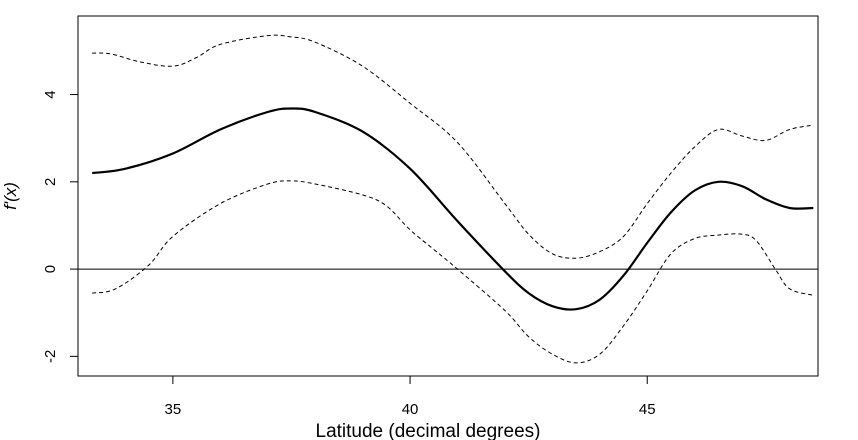  What do you see at coordinates (410, 409) in the screenshot?
I see `x-tick-label: 40` at bounding box center [410, 409].